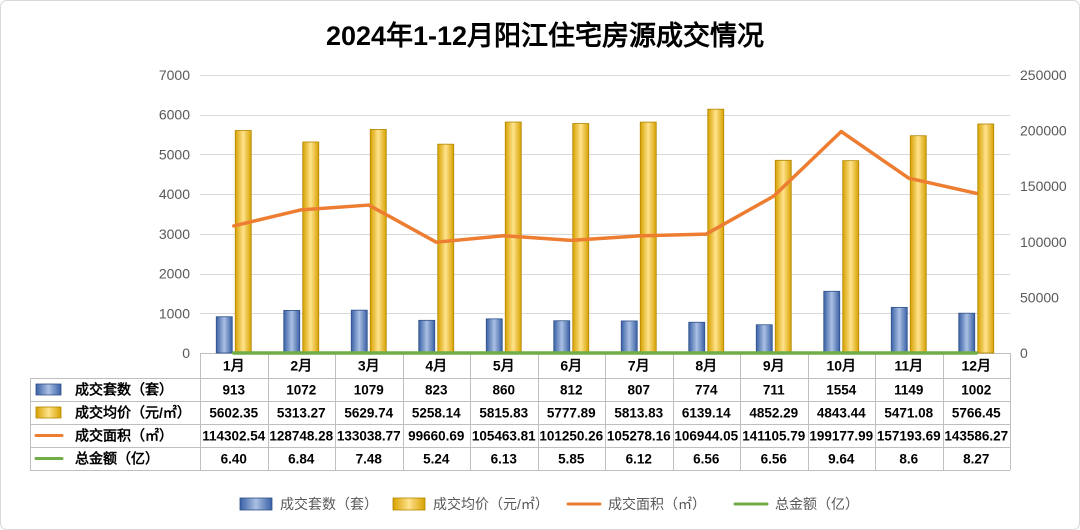  Describe the element at coordinates (504, 366) in the screenshot. I see `category-label: 5月` at that location.